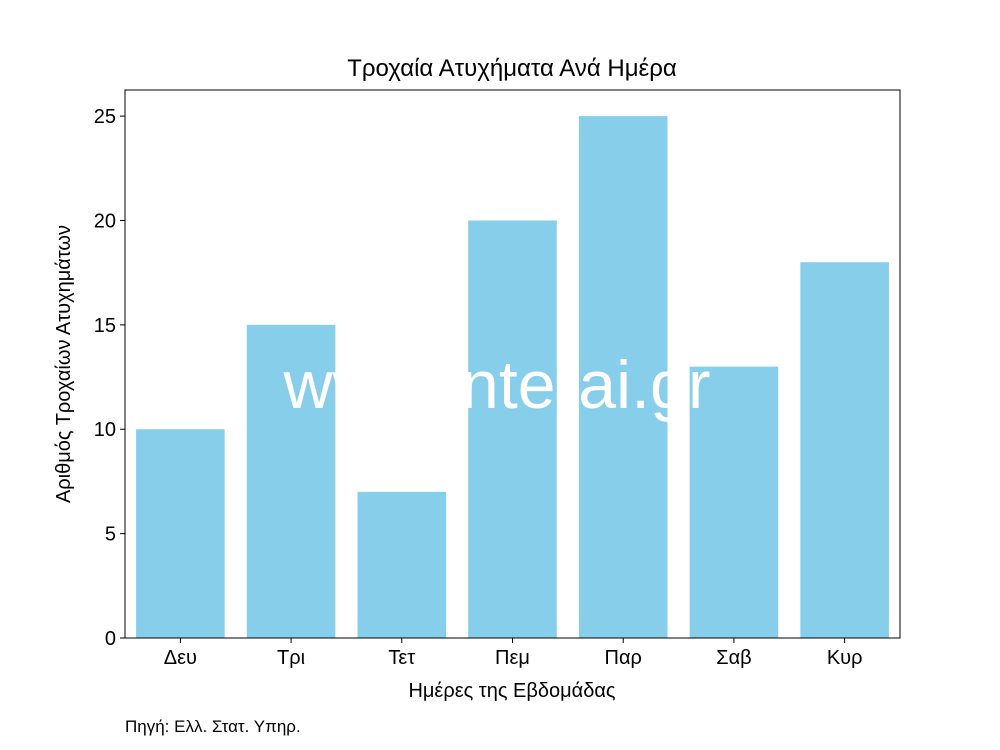 Image resolution: width=1000 pixels, height=750 pixels. What do you see at coordinates (213, 726) in the screenshot?
I see `source-note: Πηγή: Ελλ. Στατ. Υπηρ.` at bounding box center [213, 726].